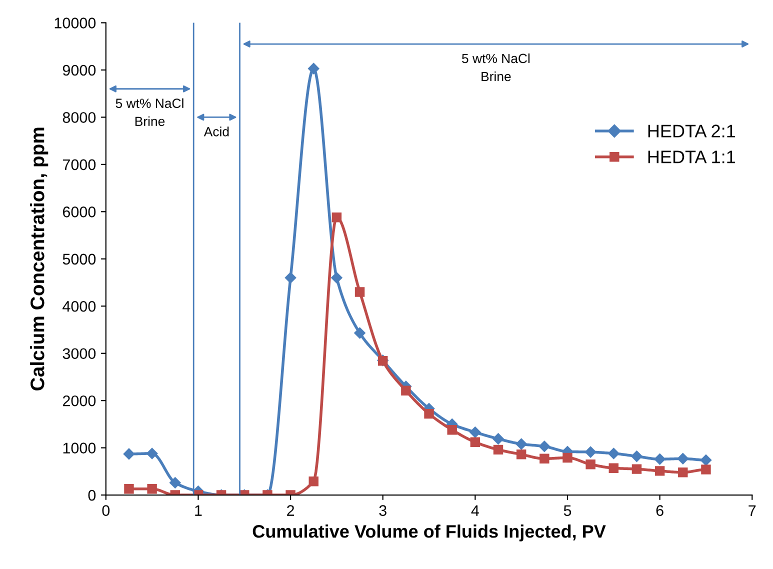  What do you see at coordinates (39, 259) in the screenshot?
I see `y-axis-title: Calcium Concentration, ppm` at bounding box center [39, 259].